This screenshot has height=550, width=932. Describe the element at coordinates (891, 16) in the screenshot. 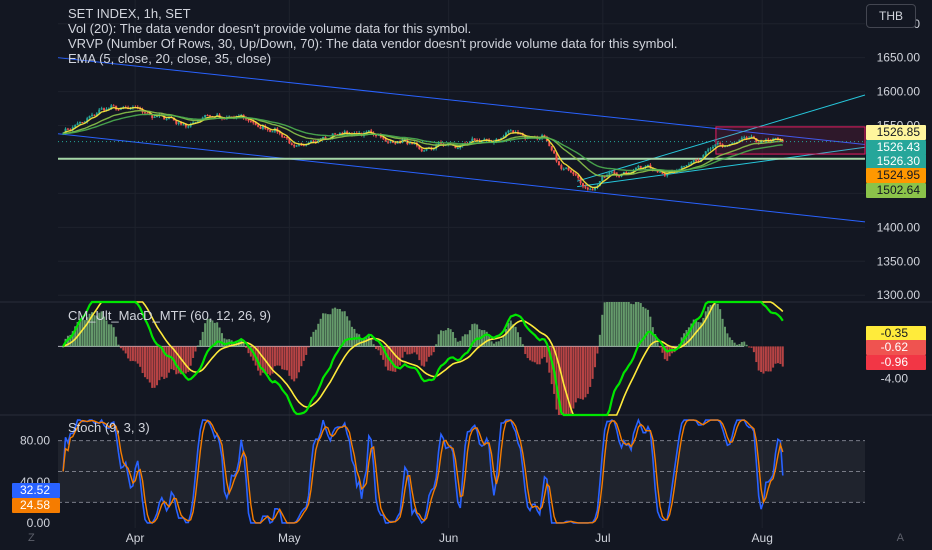

I see `currency-button: THB` at that location.